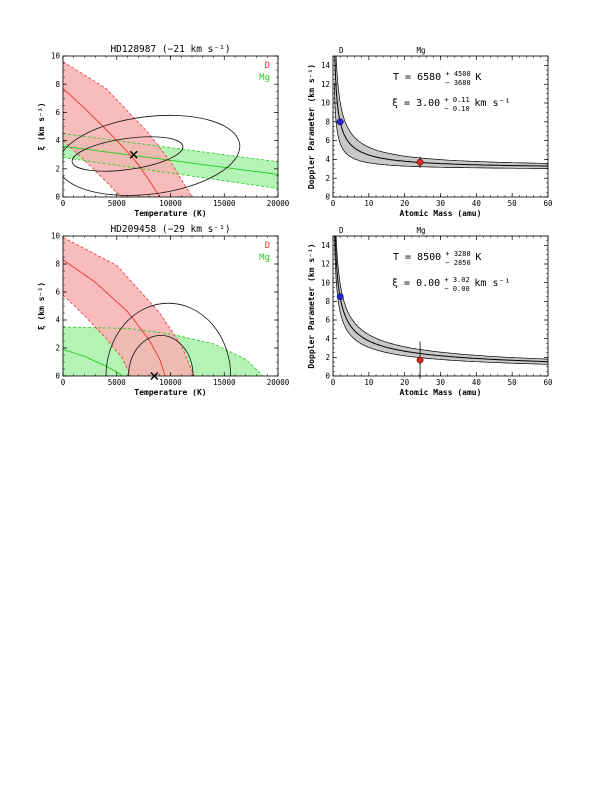 Image resolution: width=612 pixels, height=792 pixels. I want to click on mg-lower-bound, so click(170, 173).